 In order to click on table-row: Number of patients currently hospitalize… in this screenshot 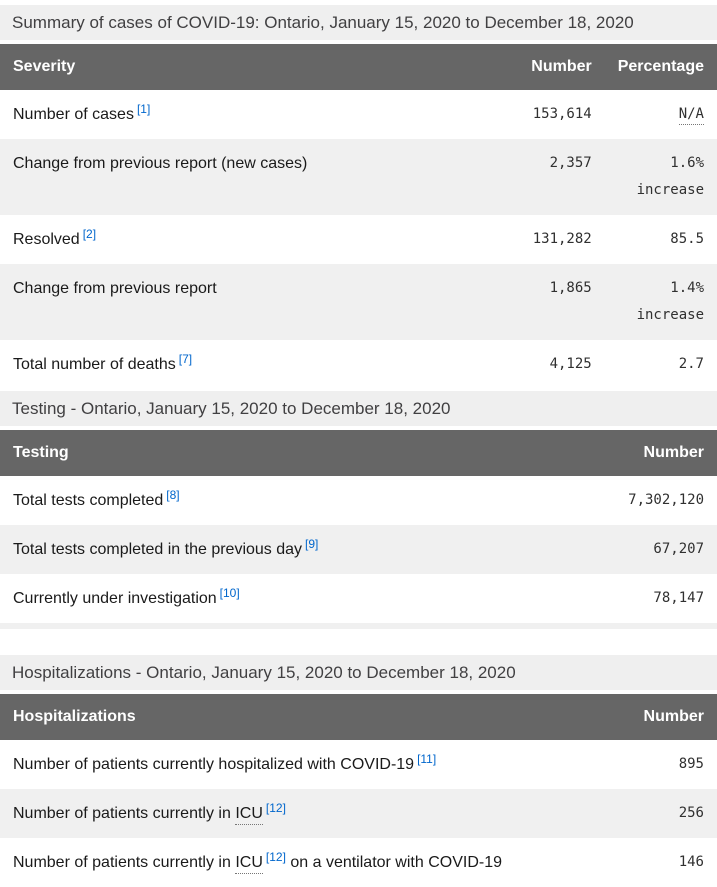, I will do `click(358, 764)`.